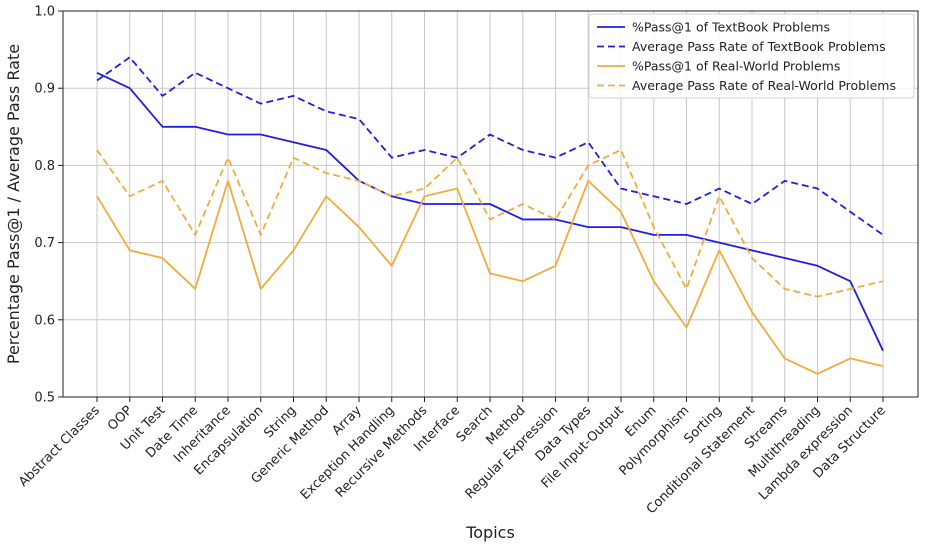 This screenshot has height=545, width=926. I want to click on legend-box, so click(751, 56).